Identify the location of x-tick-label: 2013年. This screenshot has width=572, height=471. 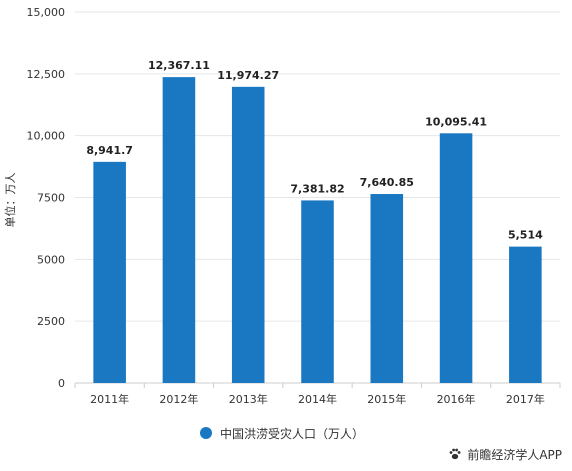
(248, 399).